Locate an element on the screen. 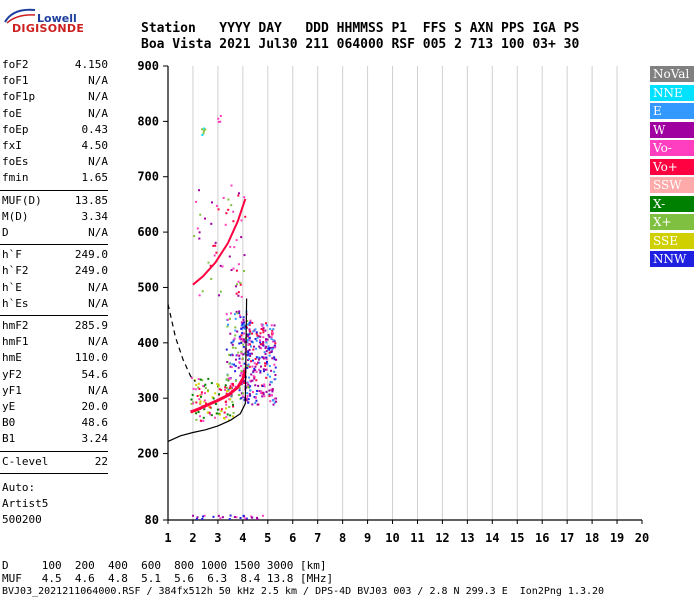 Image resolution: width=700 pixels, height=600 pixels. param-row: foF2 4.150 is located at coordinates (55, 66).